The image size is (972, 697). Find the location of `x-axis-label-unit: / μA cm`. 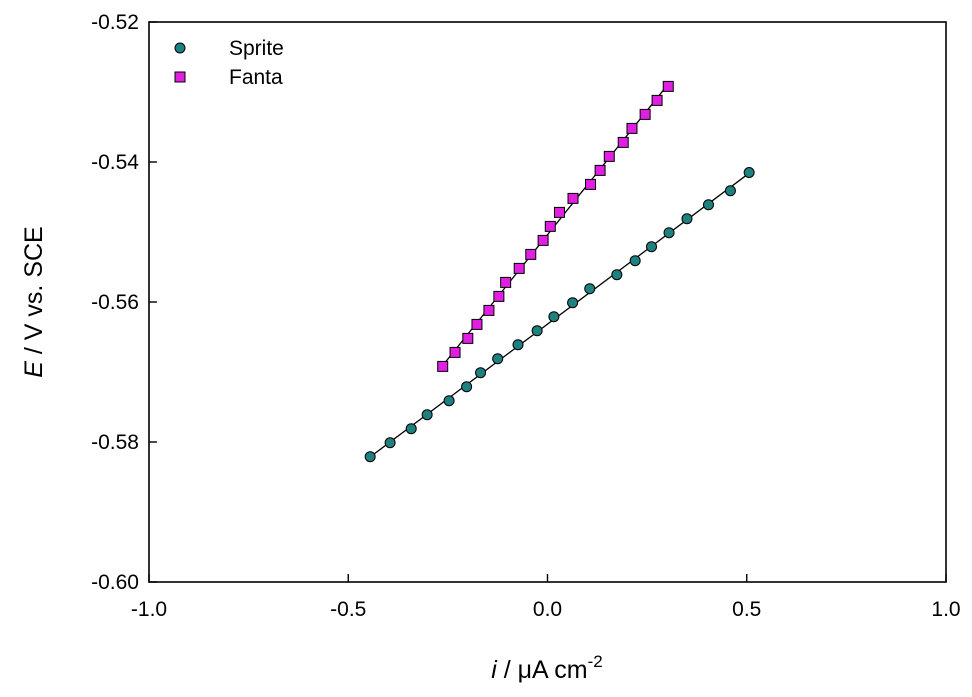

x-axis-label-unit: / μA cm is located at coordinates (542, 670).